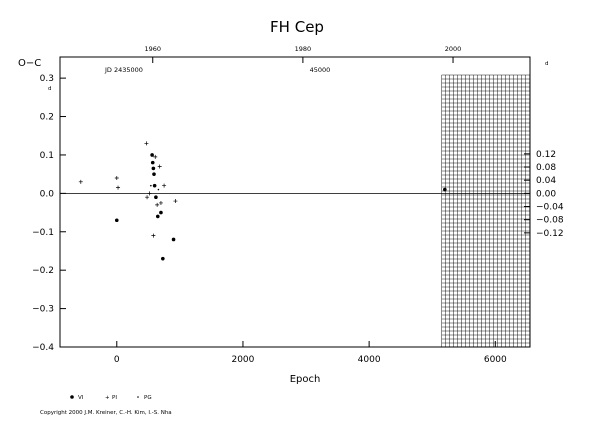 The image size is (590, 425). What do you see at coordinates (297, 27) in the screenshot?
I see `chart-title: FH Cep` at bounding box center [297, 27].